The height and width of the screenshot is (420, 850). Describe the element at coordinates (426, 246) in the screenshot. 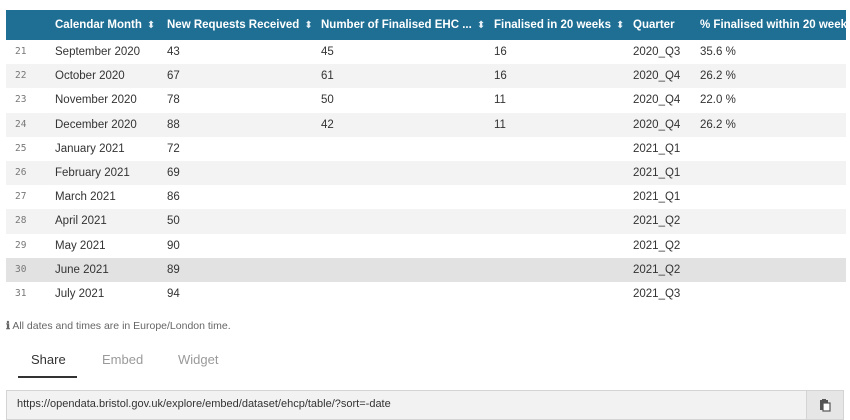

I see `table-row: 29 May 2021 90 2021_Q2` at that location.